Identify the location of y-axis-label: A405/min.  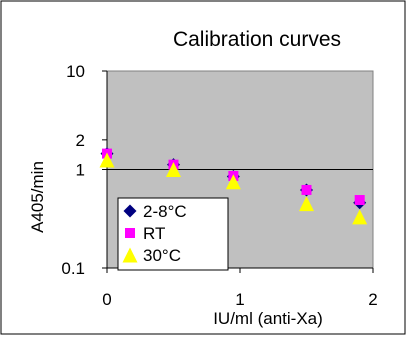
(37, 197).